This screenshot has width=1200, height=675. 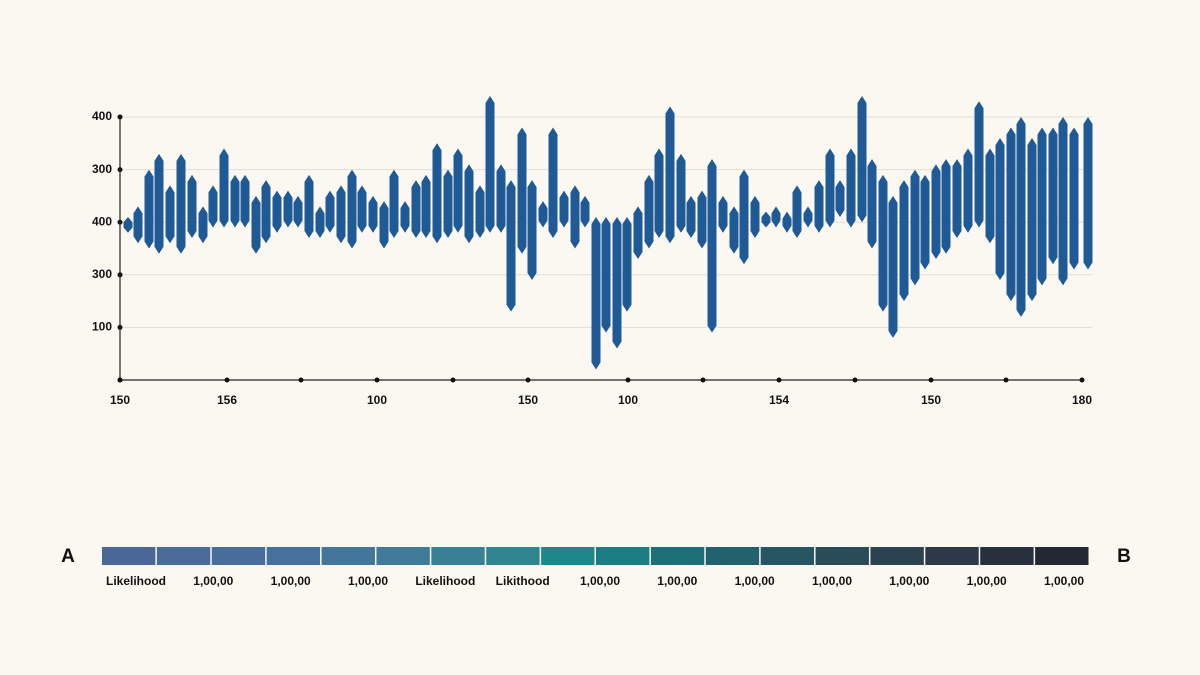 I want to click on y-tick-label: 400, so click(x=102, y=221).